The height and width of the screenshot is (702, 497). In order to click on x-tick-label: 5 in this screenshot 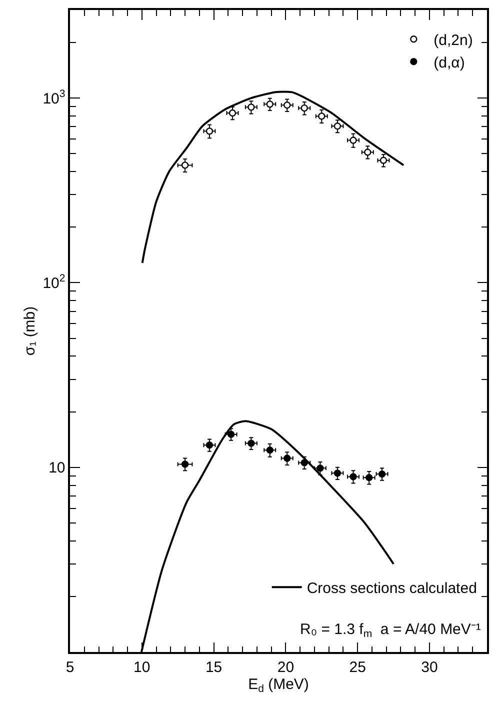, I will do `click(70, 667)`.